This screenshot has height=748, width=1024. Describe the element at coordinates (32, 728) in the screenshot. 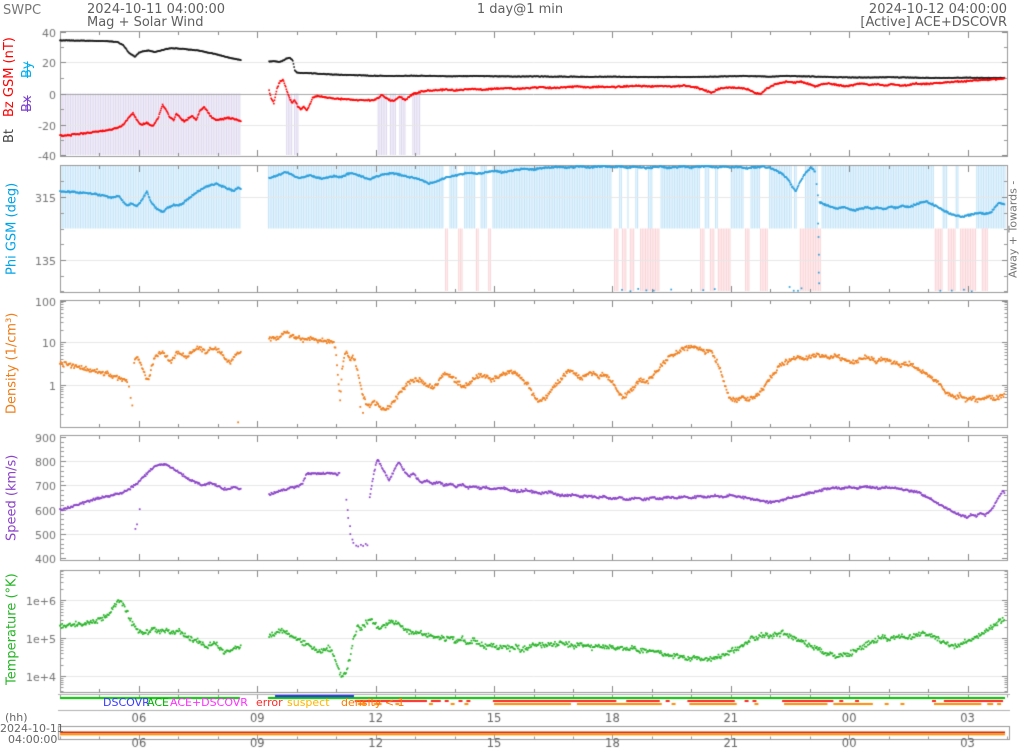

I see `footer-date: 2024-10-11` at that location.